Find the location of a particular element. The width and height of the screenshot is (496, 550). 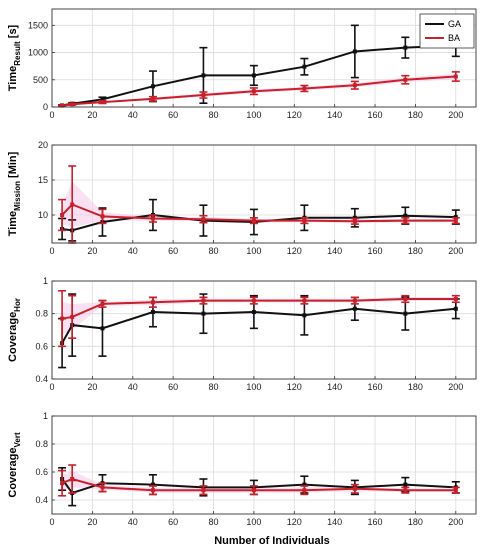

x-tick-label: 0 is located at coordinates (51, 522).